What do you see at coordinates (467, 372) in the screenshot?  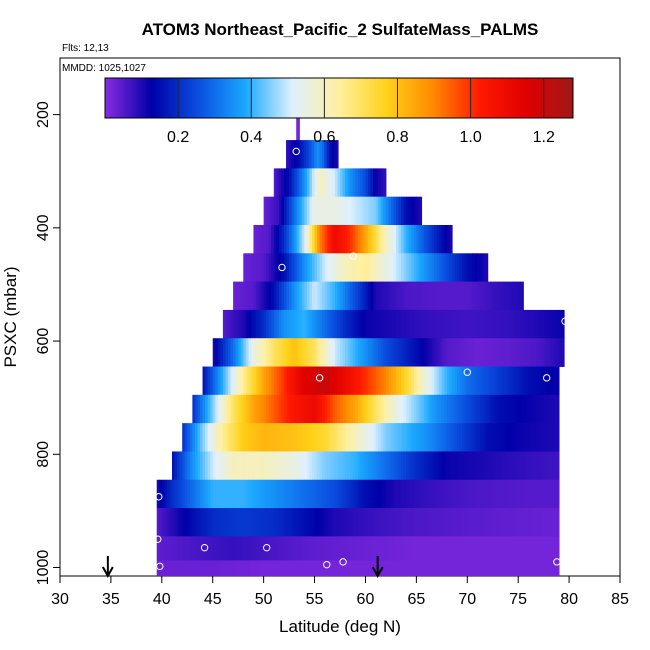 I see `sample-marker` at bounding box center [467, 372].